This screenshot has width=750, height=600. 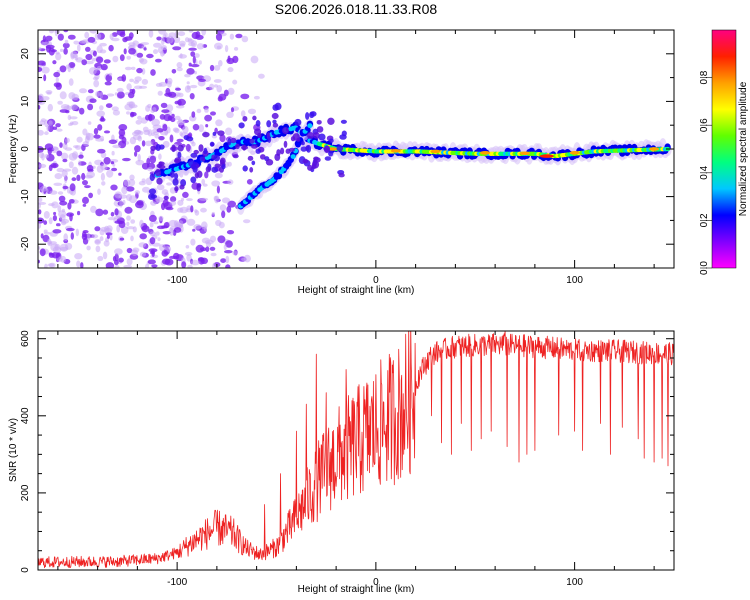 What do you see at coordinates (376, 280) in the screenshot?
I see `spectrogram-x-tick-label: 0` at bounding box center [376, 280].